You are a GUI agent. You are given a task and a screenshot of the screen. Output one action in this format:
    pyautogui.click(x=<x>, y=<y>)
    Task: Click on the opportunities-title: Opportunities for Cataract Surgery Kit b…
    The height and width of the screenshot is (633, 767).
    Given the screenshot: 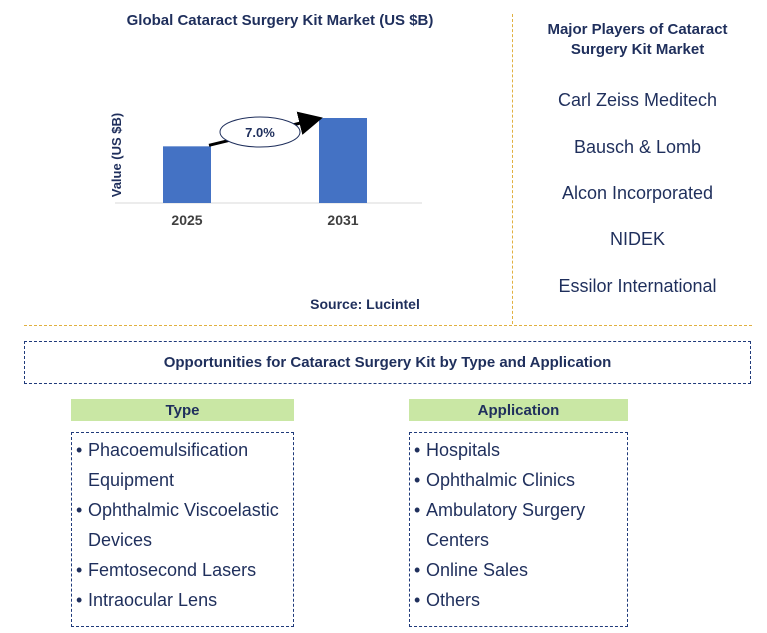 What is the action you would take?
    pyautogui.click(x=387, y=362)
    